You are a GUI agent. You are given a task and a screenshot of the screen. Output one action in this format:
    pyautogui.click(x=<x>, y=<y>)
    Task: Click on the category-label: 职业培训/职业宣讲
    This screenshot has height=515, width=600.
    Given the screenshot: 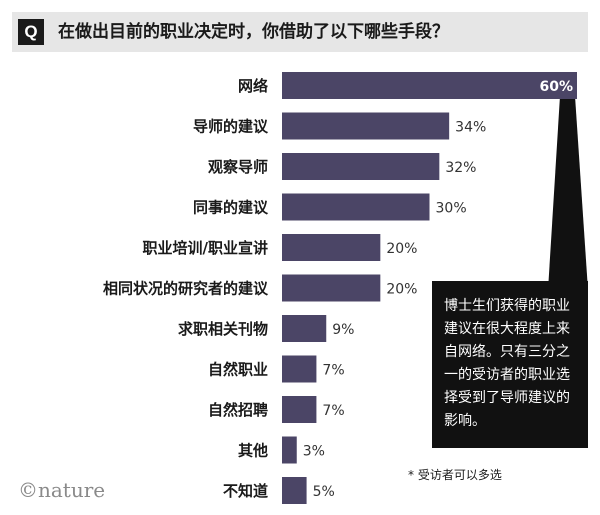 What is the action you would take?
    pyautogui.click(x=205, y=248)
    